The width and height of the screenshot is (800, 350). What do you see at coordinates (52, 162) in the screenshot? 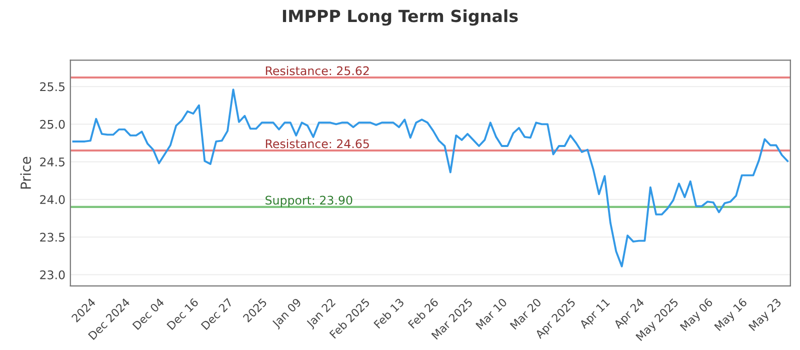
I see `y-tick-label: 24.5` at bounding box center [52, 162].